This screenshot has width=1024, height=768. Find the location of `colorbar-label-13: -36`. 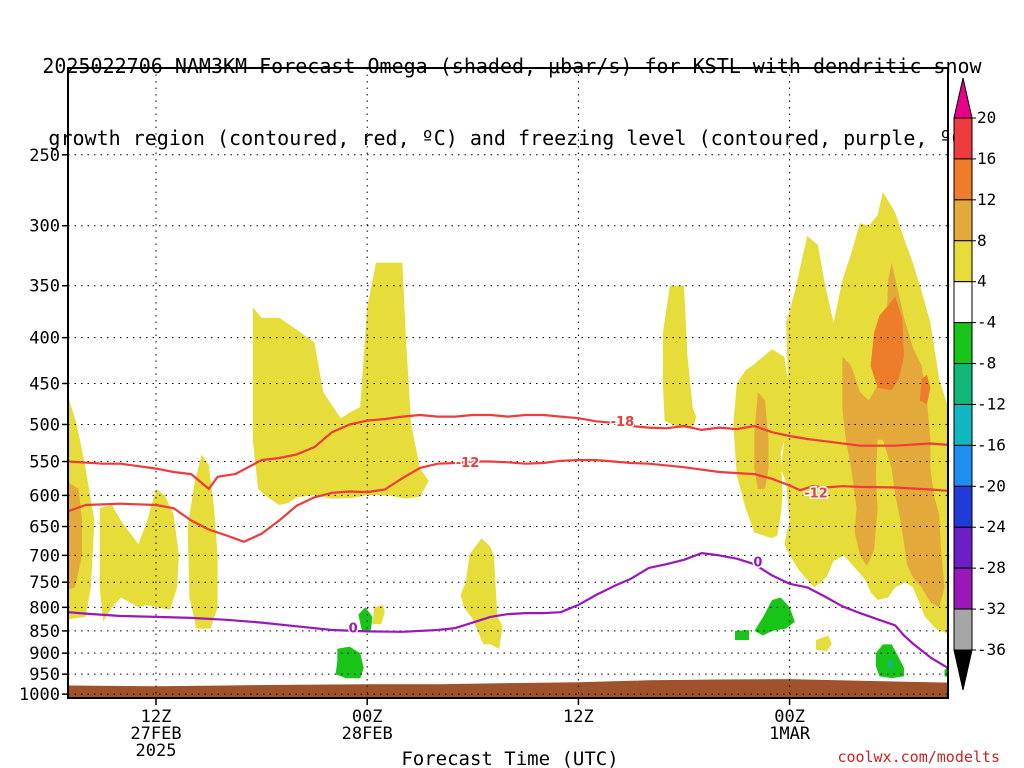

colorbar-label-13: -36 is located at coordinates (991, 649).